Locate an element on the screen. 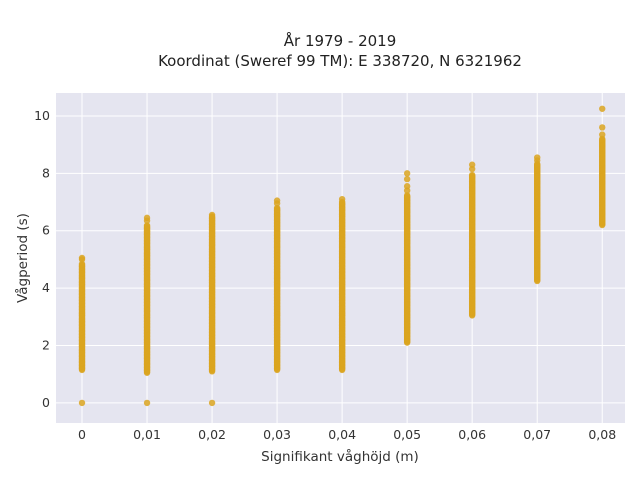 The image size is (640, 480). x-axis-title: Signifikant våghöjd (m) is located at coordinates (340, 456).